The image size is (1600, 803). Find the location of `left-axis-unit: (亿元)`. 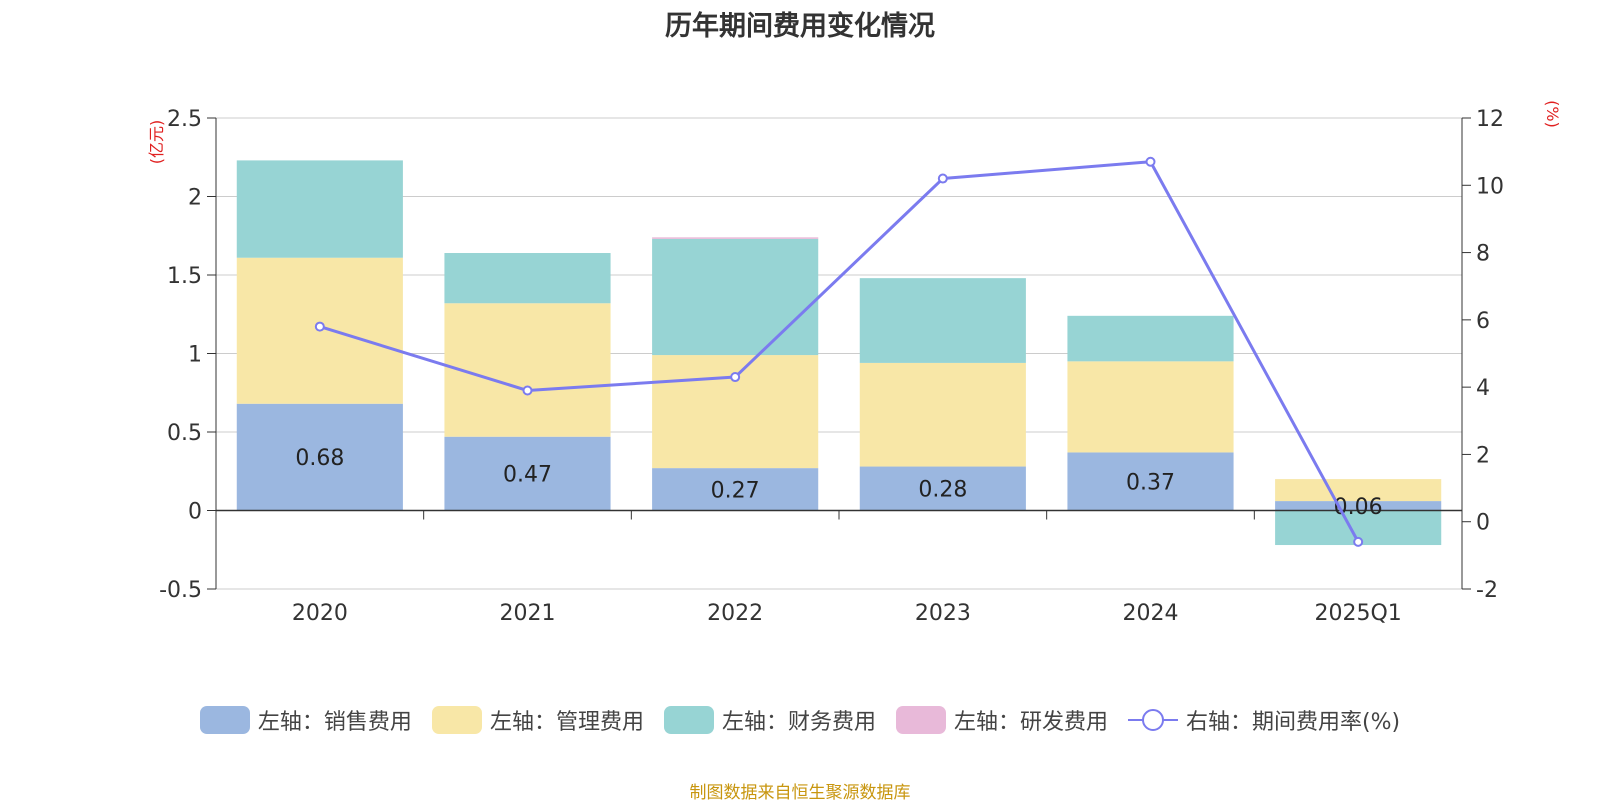

left-axis-unit: (亿元) is located at coordinates (156, 142).